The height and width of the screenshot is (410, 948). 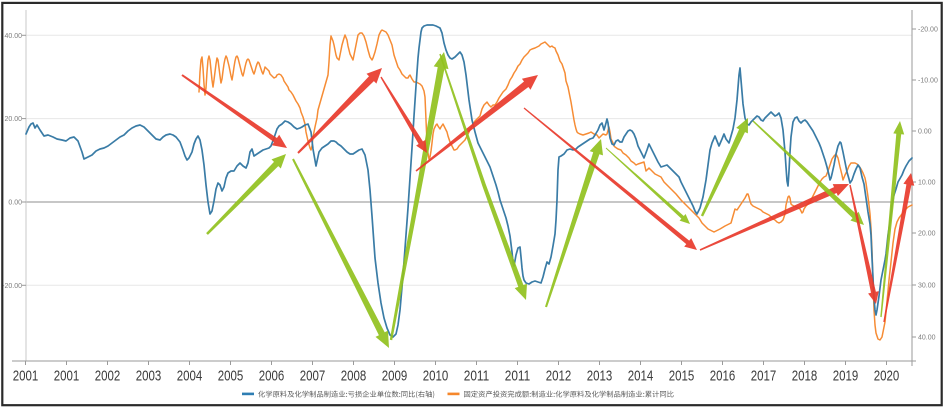 What do you see at coordinates (764, 376) in the screenshot?
I see `svg-text: 2017` at bounding box center [764, 376].